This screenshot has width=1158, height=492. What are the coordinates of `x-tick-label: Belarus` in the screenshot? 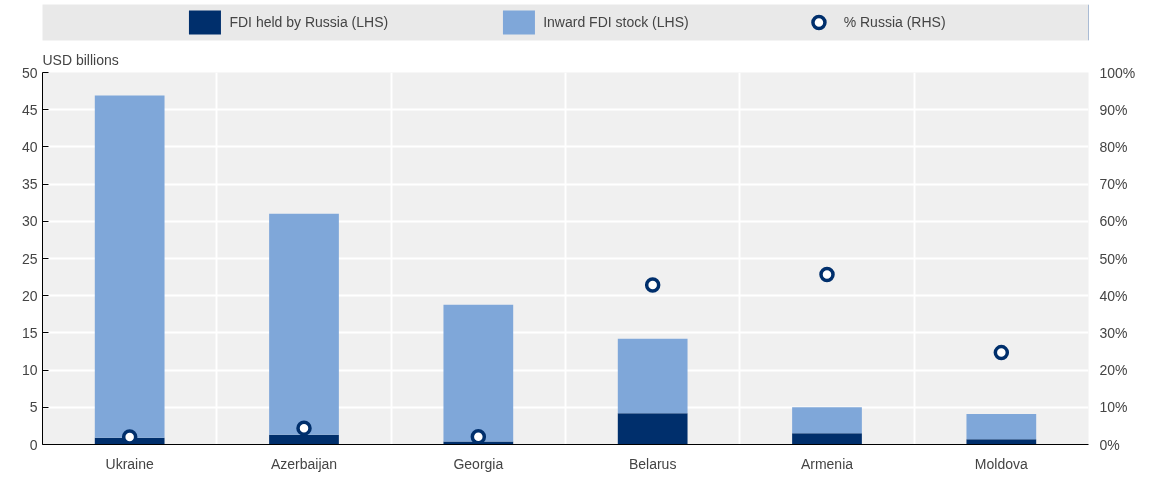 It's located at (652, 463).